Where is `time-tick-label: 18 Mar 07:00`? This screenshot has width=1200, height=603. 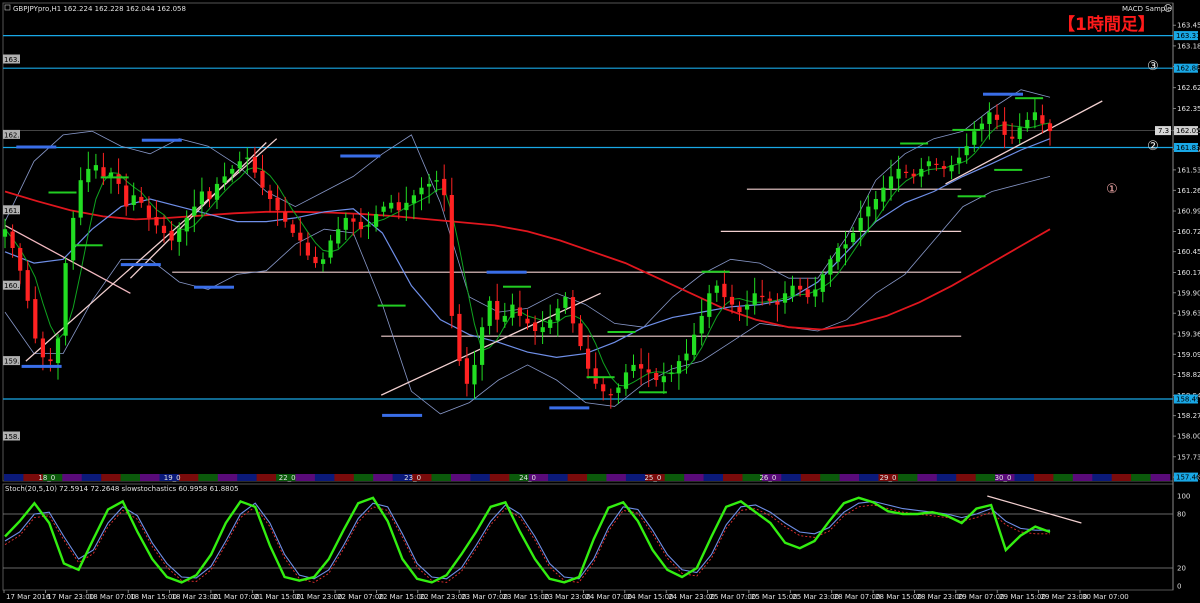 time-tick-label: 18 Mar 07:00 is located at coordinates (112, 597).